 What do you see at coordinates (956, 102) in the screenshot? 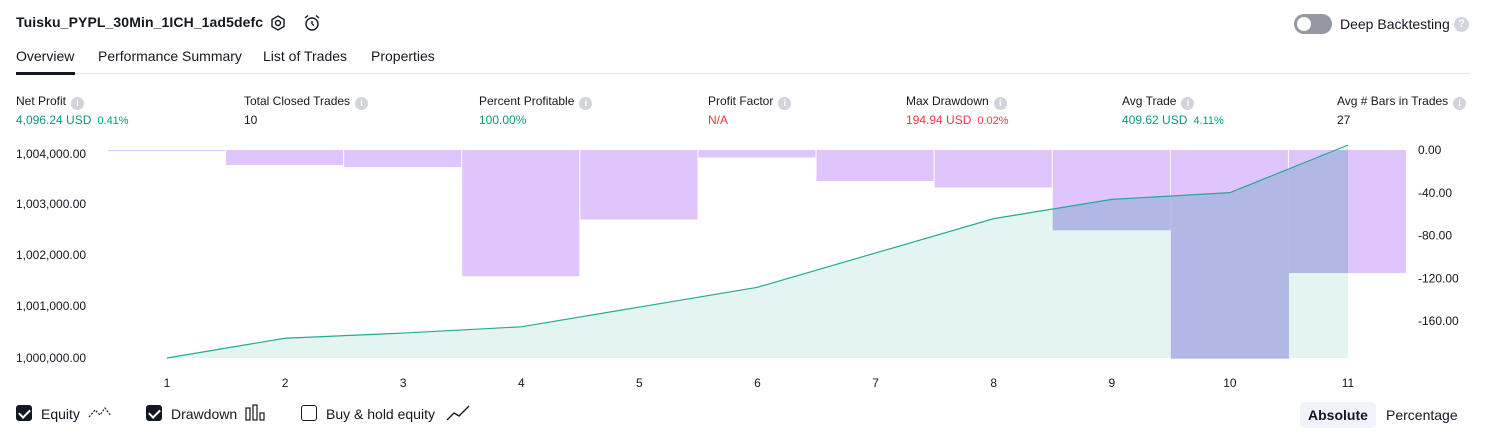
I see `max-drawdown-label: Max Drawdown i` at bounding box center [956, 102].